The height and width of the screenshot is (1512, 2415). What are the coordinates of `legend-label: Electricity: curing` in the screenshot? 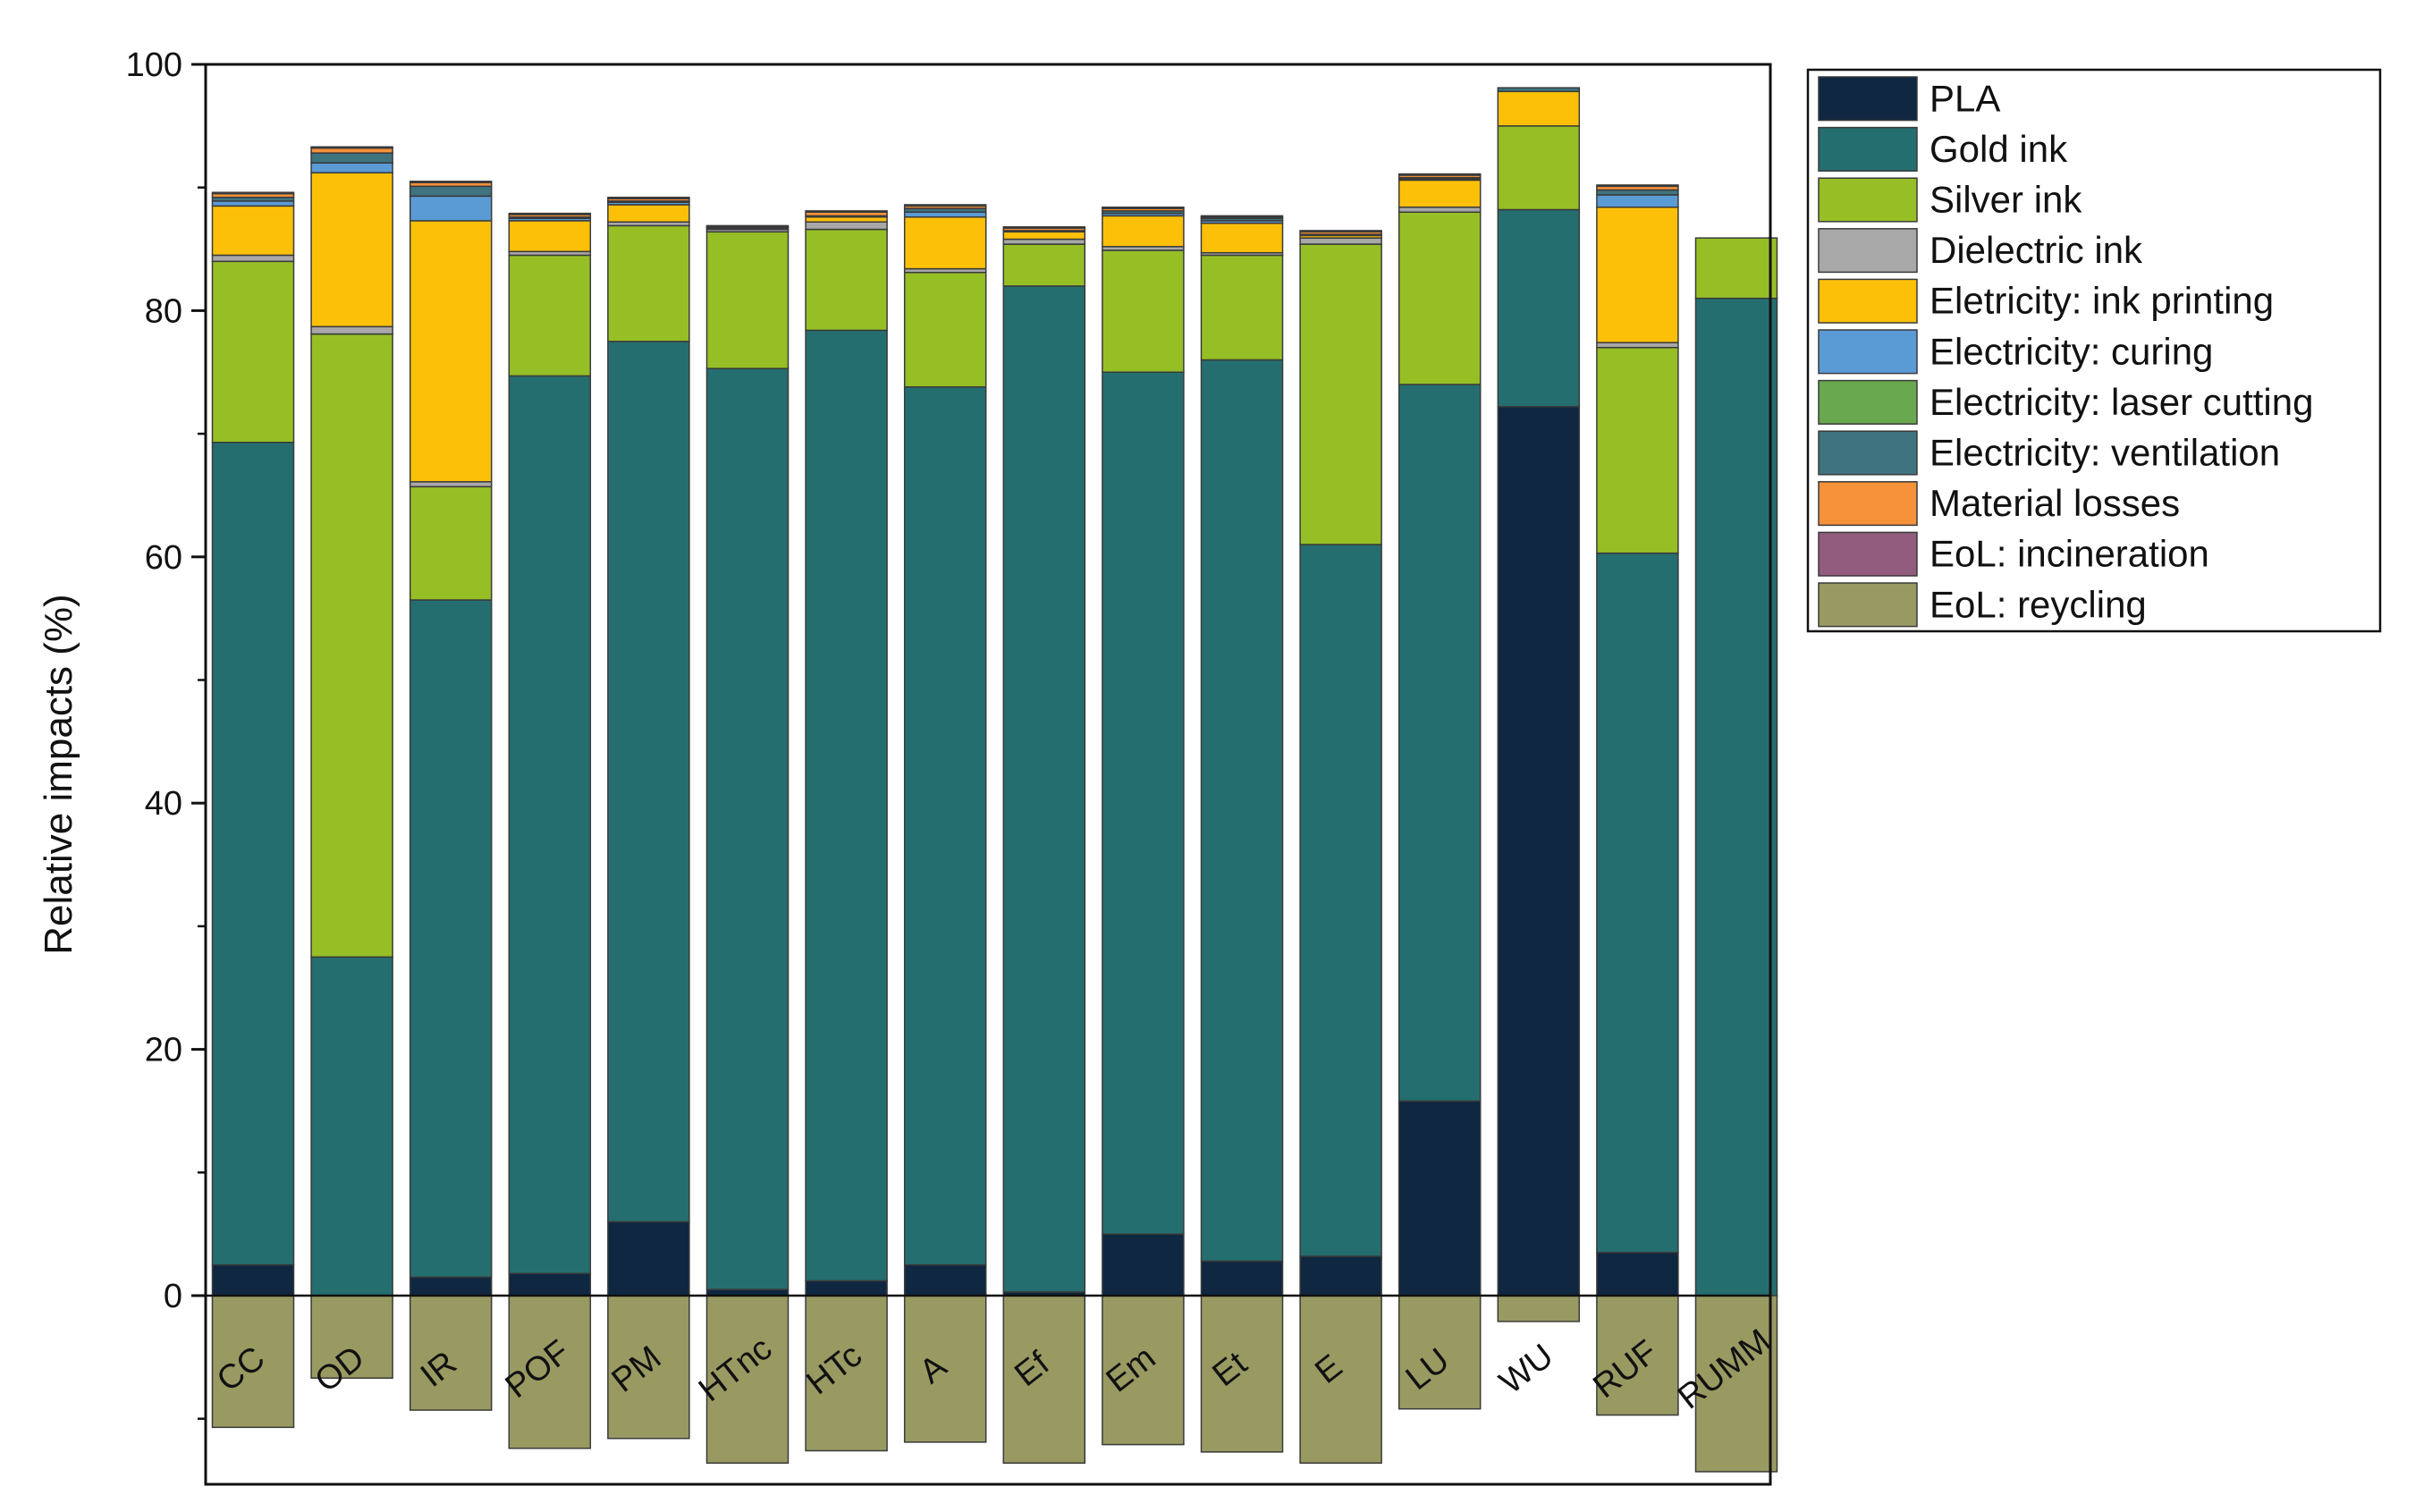 It's located at (2071, 351).